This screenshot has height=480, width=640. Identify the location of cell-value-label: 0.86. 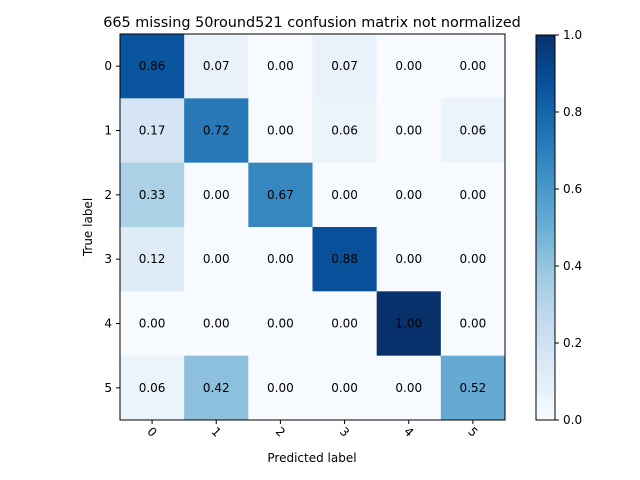
(152, 66).